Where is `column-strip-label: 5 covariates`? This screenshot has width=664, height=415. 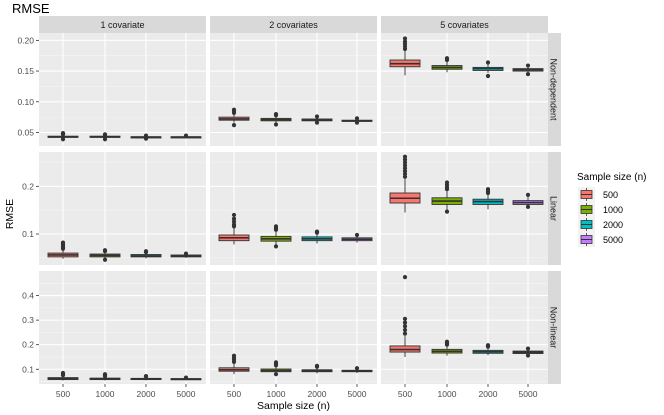
column-strip-label: 5 covariates is located at coordinates (464, 25).